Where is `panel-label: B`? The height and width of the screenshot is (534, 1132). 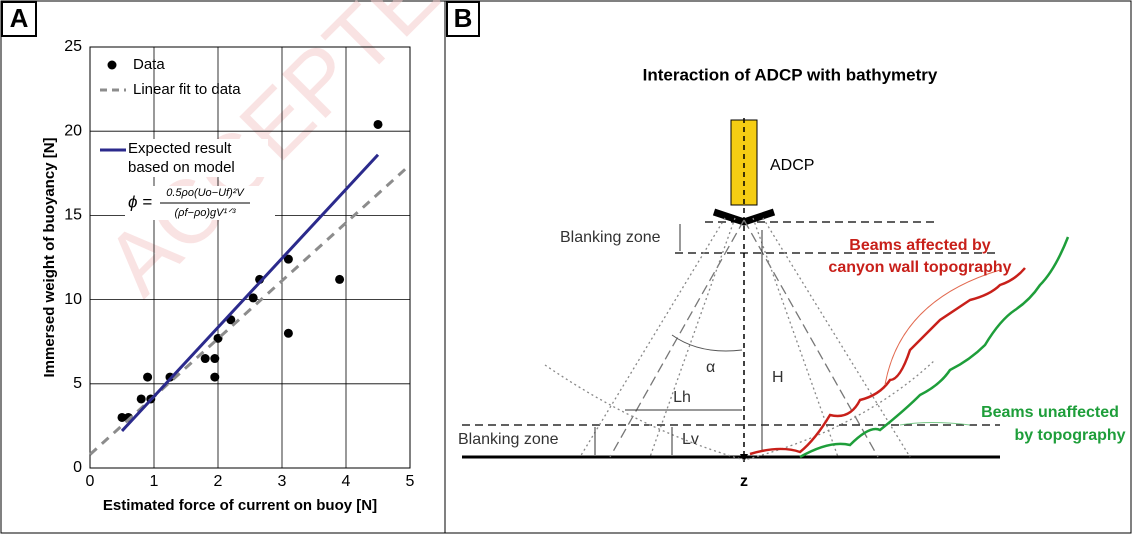
panel-label: B is located at coordinates (463, 18).